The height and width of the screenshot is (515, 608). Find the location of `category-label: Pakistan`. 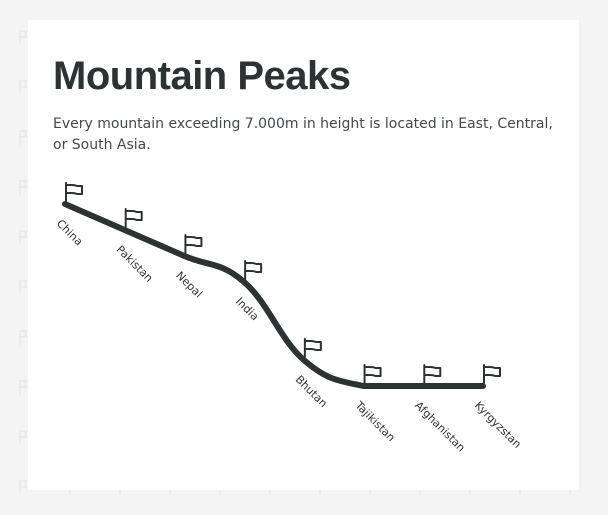

category-label: Pakistan is located at coordinates (135, 264).